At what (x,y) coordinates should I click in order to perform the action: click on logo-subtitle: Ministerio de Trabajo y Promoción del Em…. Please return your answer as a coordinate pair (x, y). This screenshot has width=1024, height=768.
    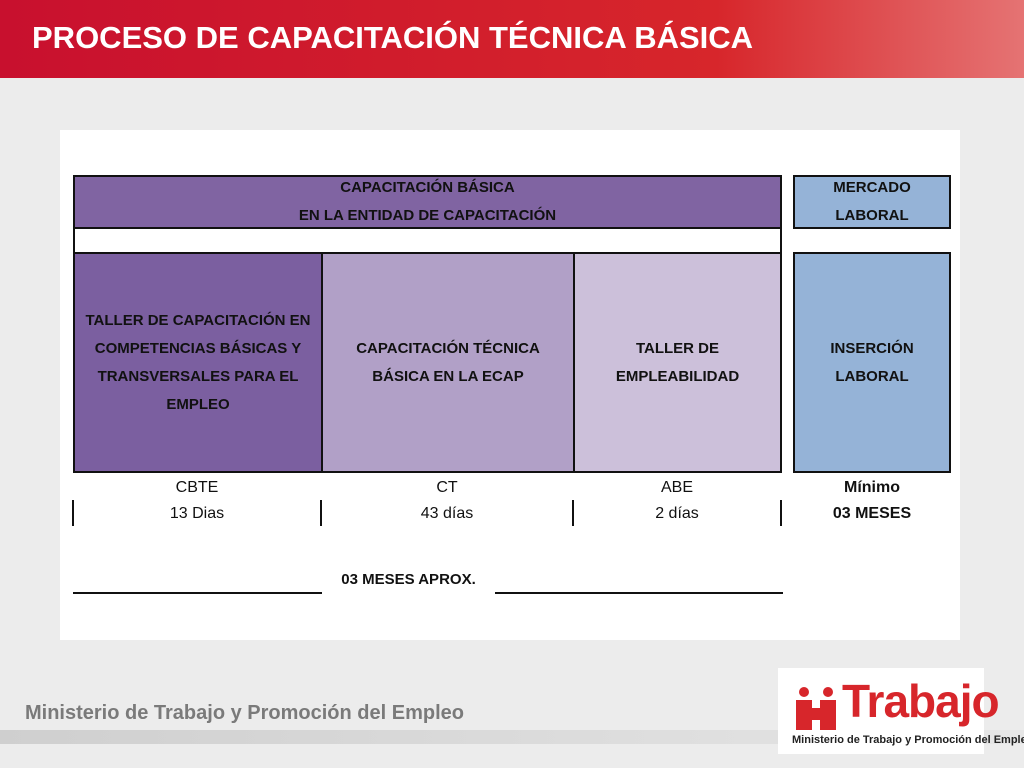
    Looking at the image, I should click on (908, 740).